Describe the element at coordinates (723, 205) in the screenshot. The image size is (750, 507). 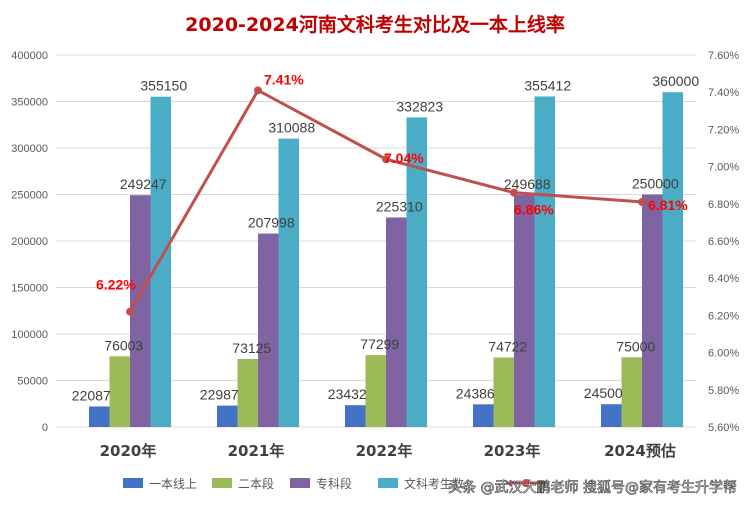
I see `y-right-tick-label: 6.80%` at that location.